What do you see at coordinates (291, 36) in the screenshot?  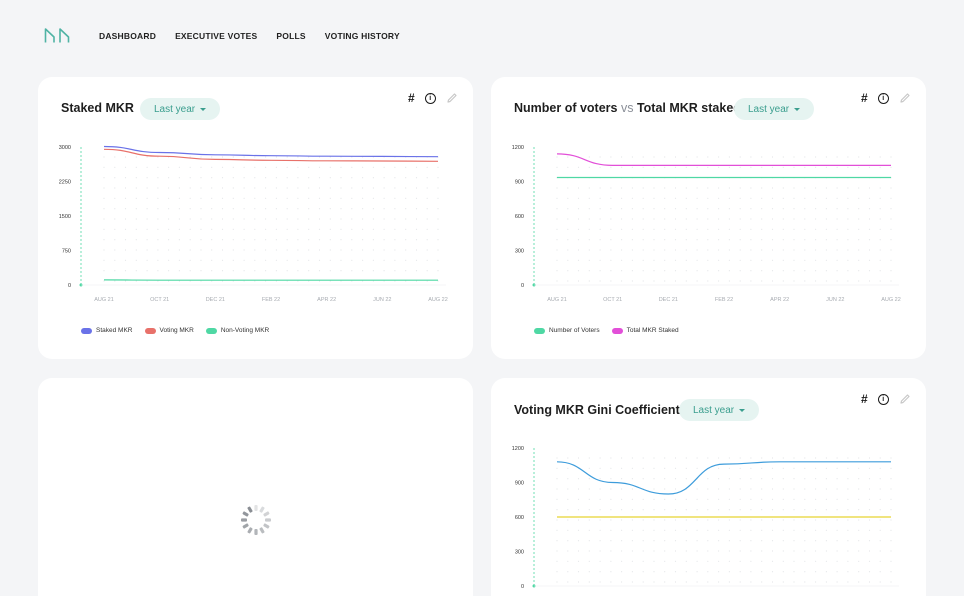 I see `nav-polls: POLLS` at bounding box center [291, 36].